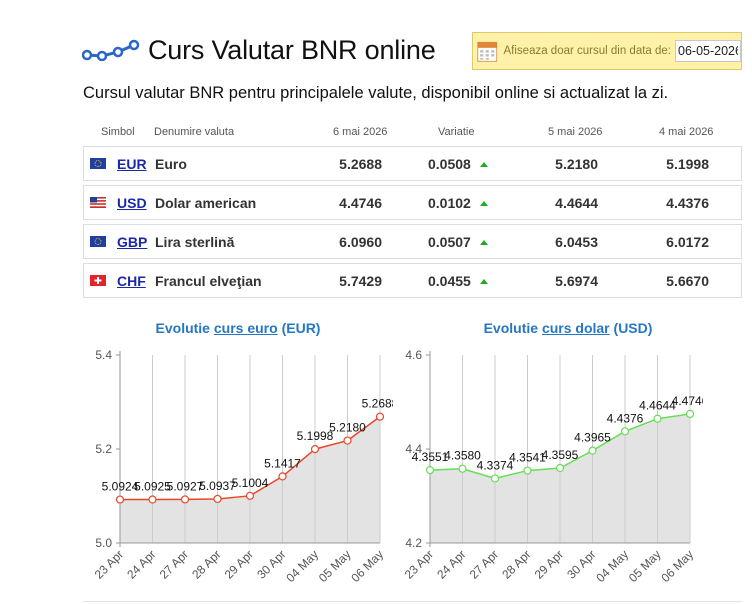  What do you see at coordinates (217, 486) in the screenshot?
I see `data-label: 5.0937` at bounding box center [217, 486].